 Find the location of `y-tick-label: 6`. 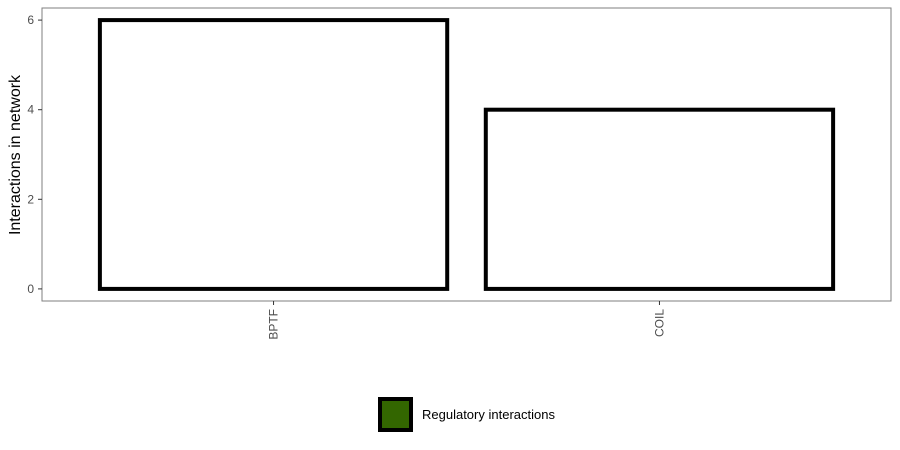

y-tick-label: 6 is located at coordinates (30, 20).